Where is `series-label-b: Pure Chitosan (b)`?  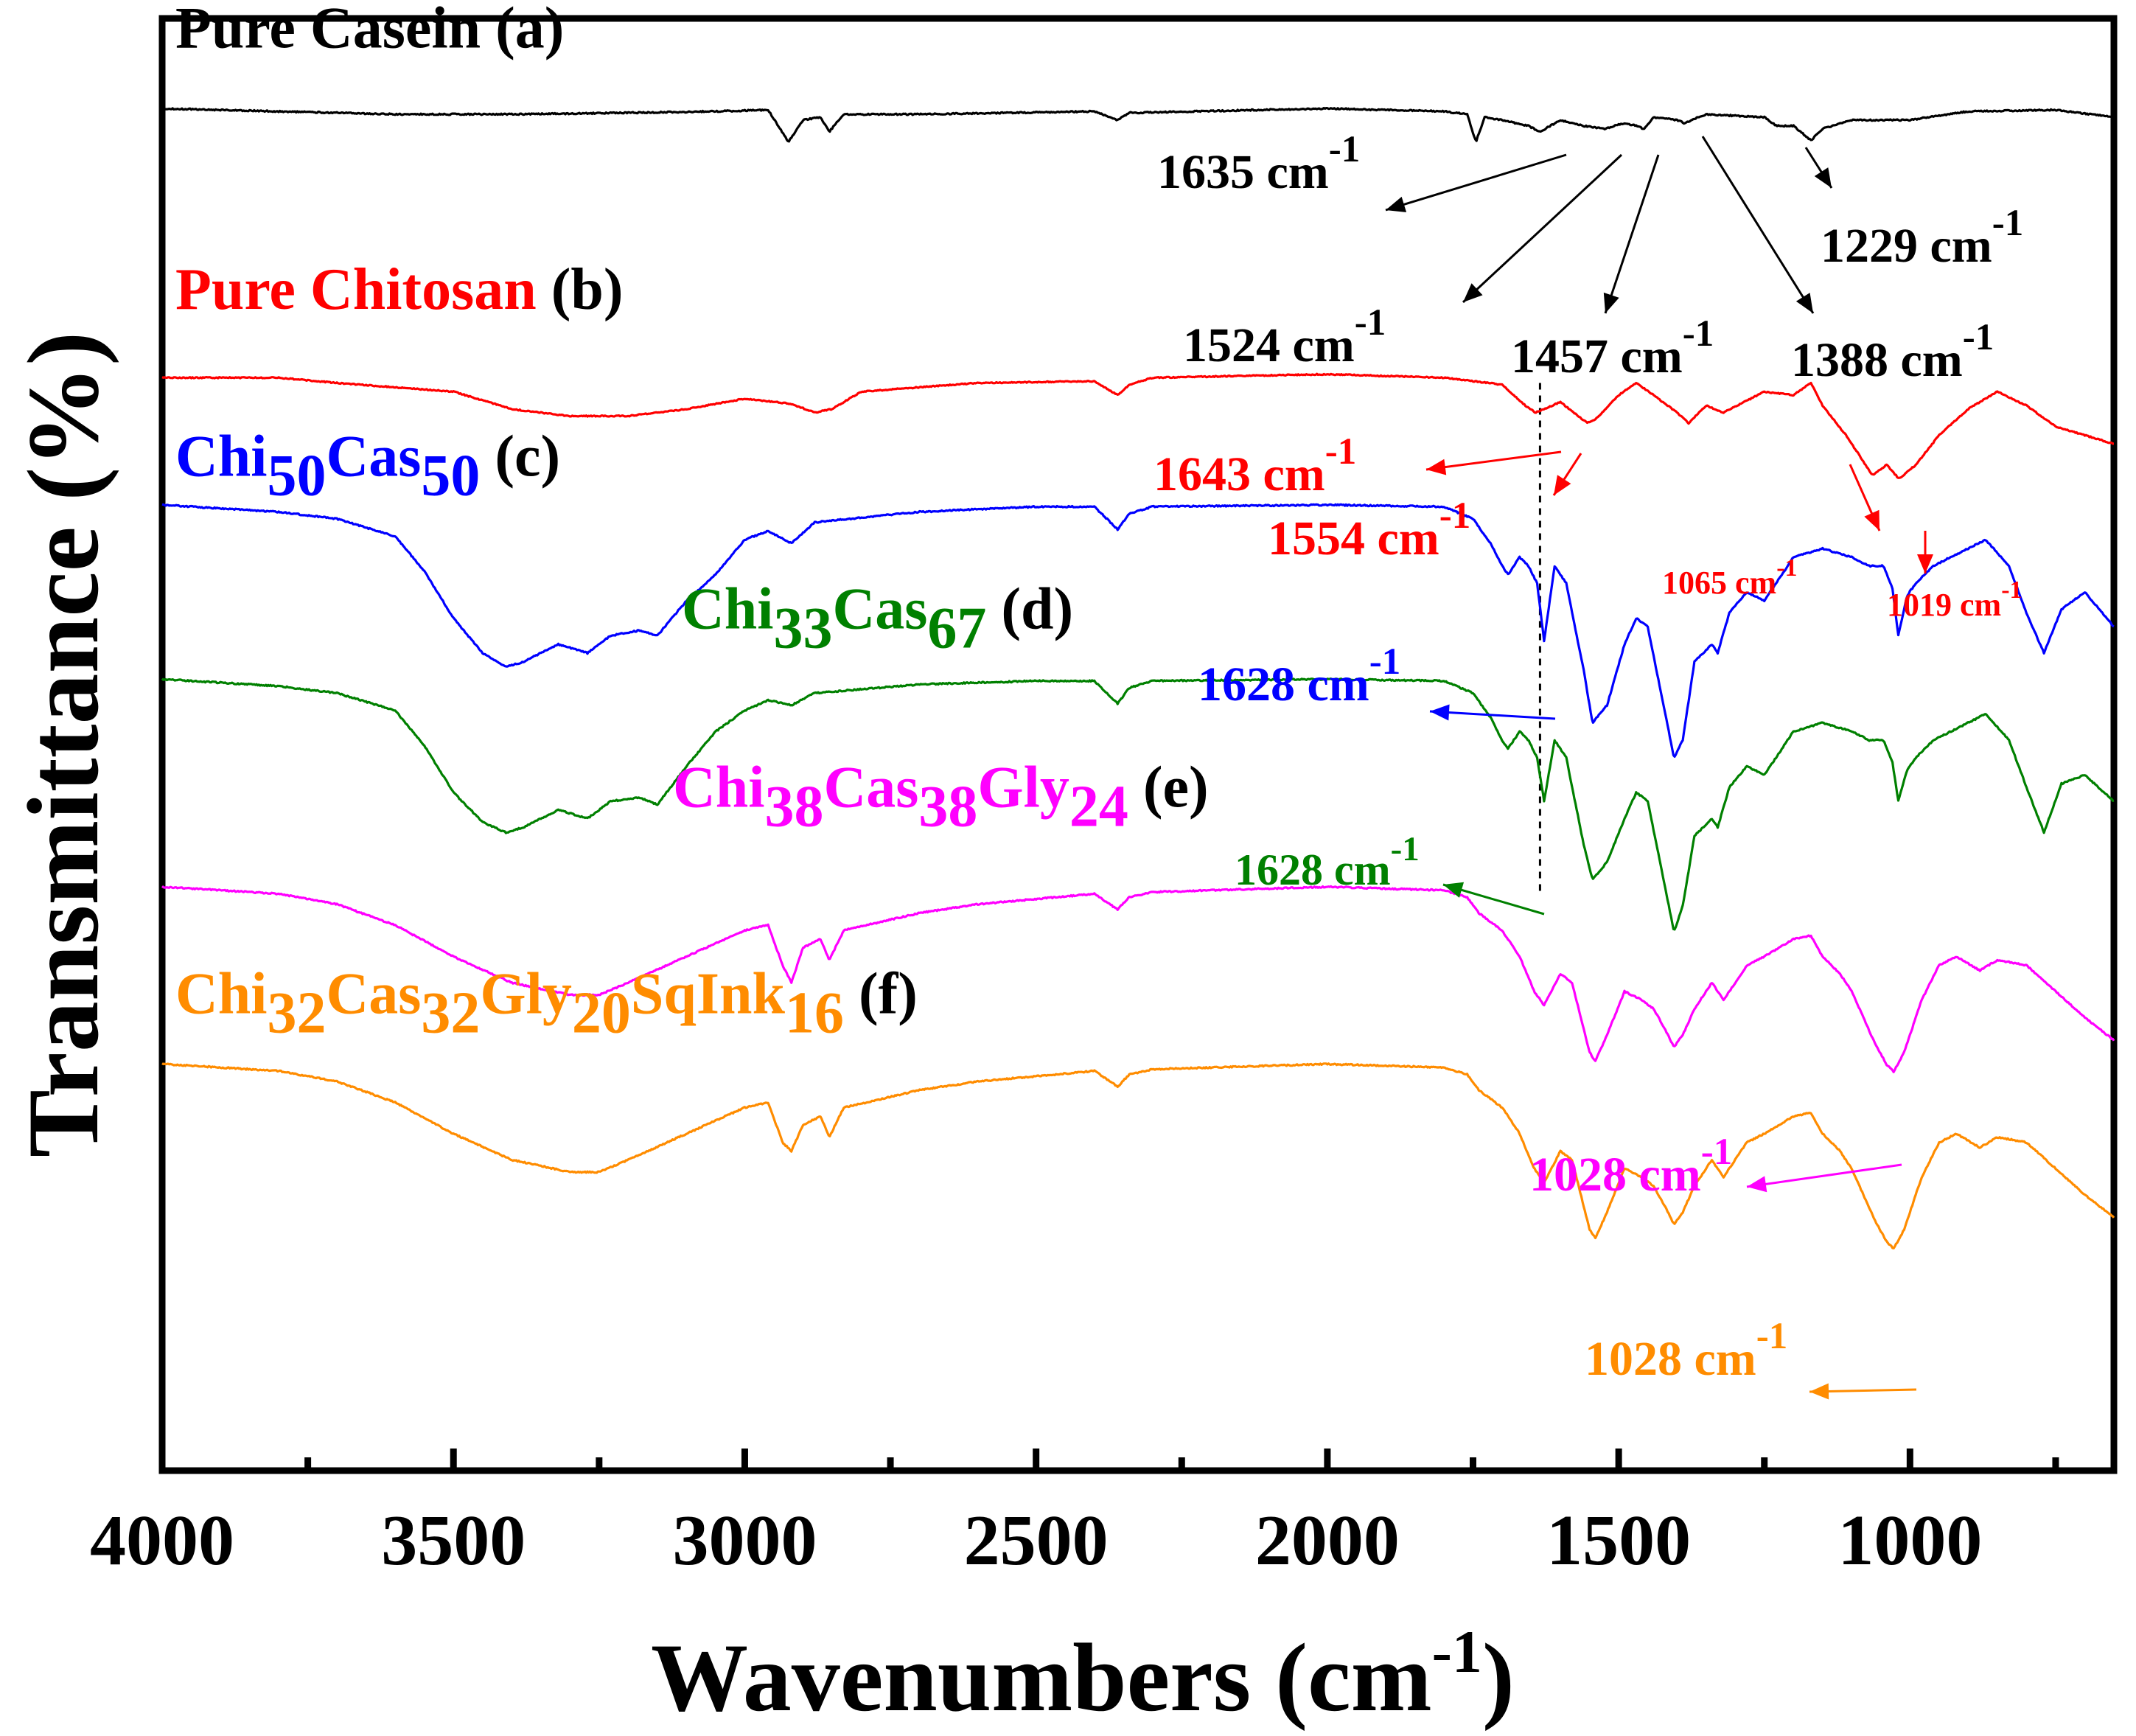
series-label-b: Pure Chitosan (b) is located at coordinates (399, 289).